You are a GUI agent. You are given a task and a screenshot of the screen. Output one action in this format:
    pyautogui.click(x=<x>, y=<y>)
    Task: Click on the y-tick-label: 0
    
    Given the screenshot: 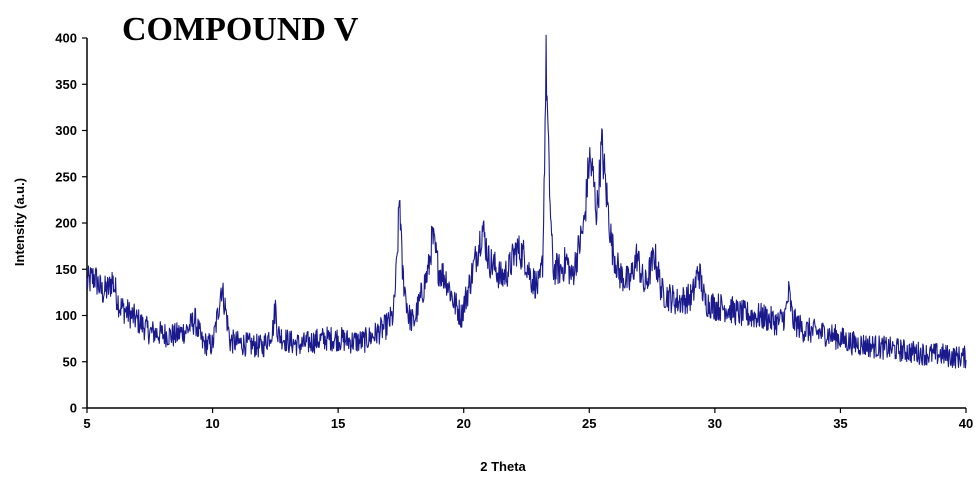 What is the action you would take?
    pyautogui.click(x=73, y=408)
    